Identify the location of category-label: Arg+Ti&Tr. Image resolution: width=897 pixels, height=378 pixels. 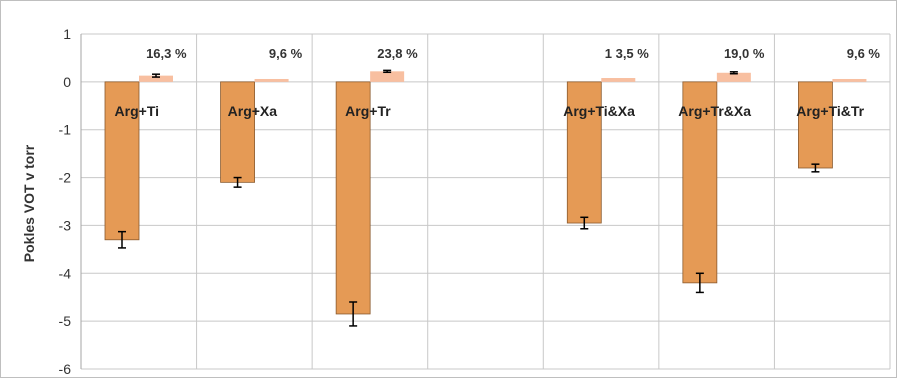
(830, 111).